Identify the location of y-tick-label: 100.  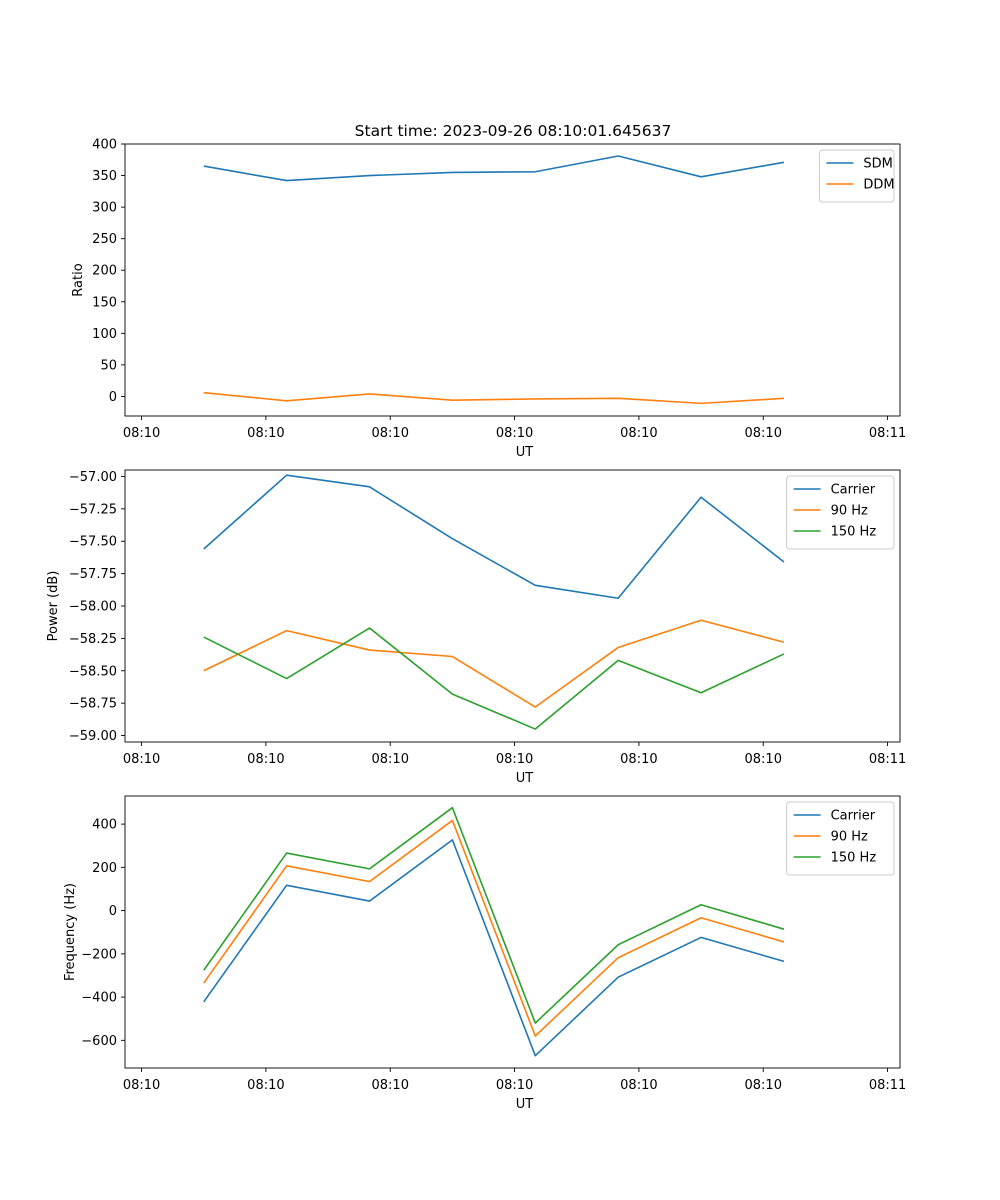
(104, 334).